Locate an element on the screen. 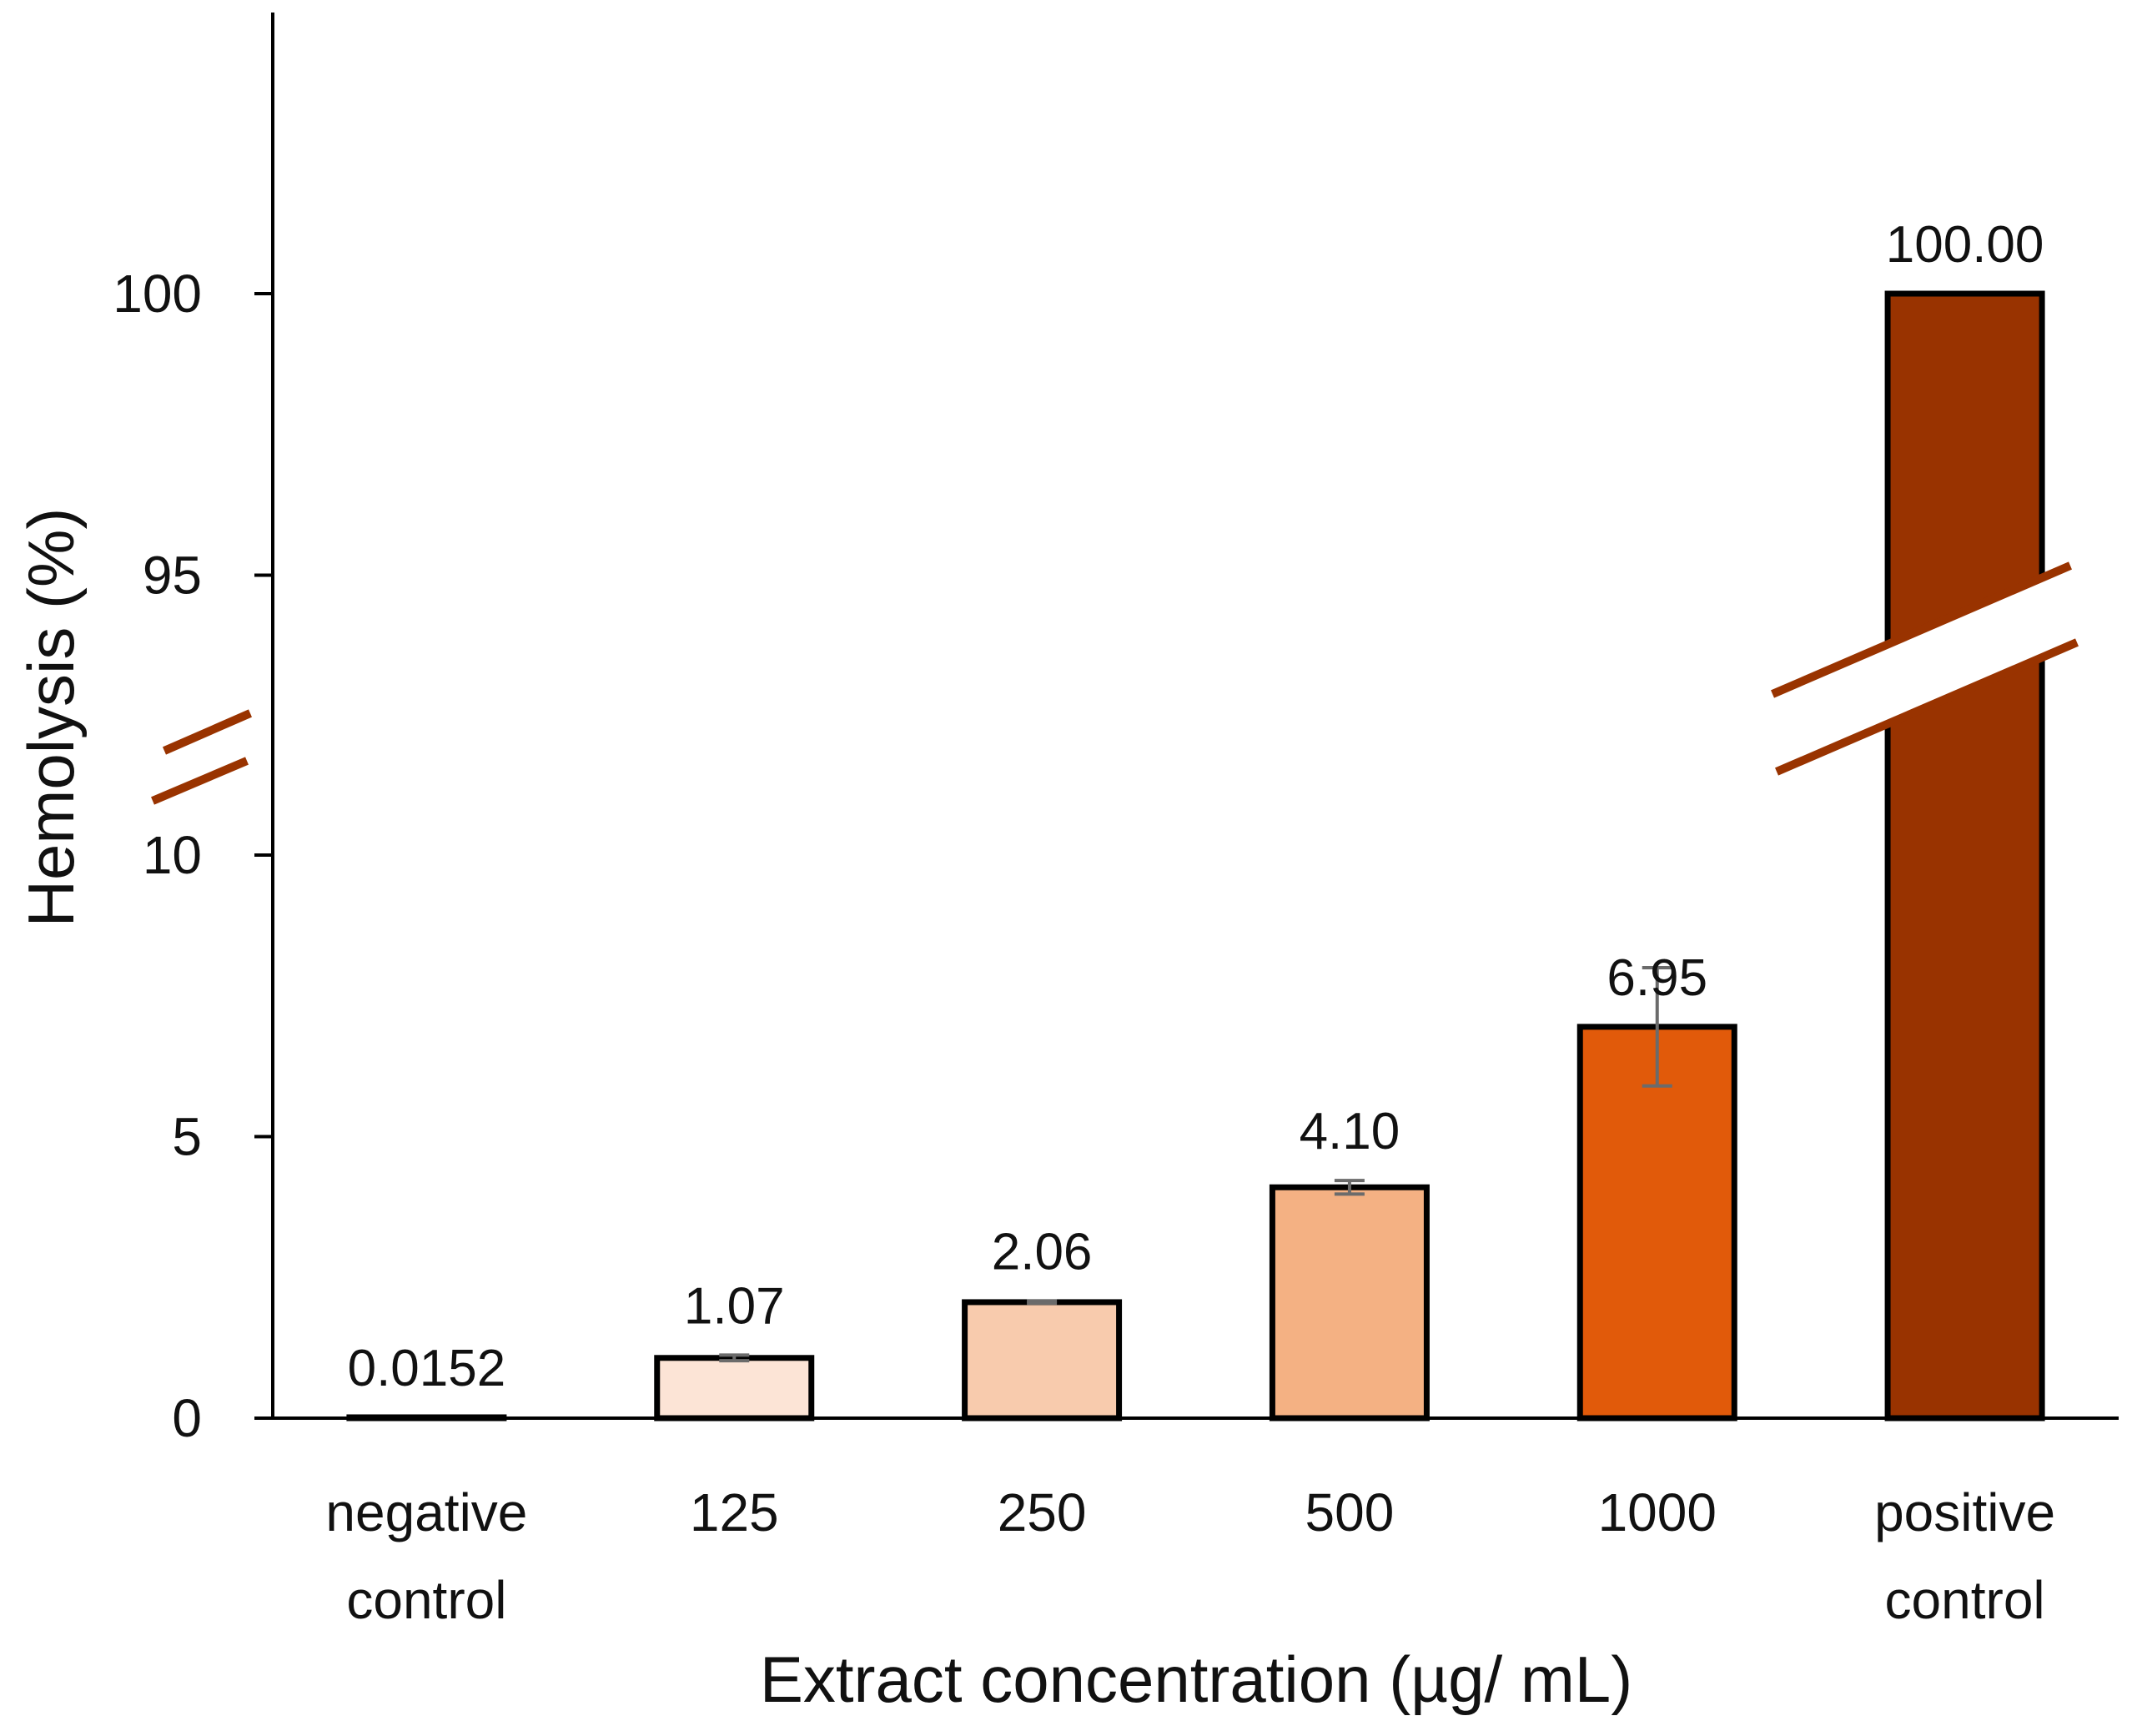  y-axis-break-mark-upper is located at coordinates (207, 732).